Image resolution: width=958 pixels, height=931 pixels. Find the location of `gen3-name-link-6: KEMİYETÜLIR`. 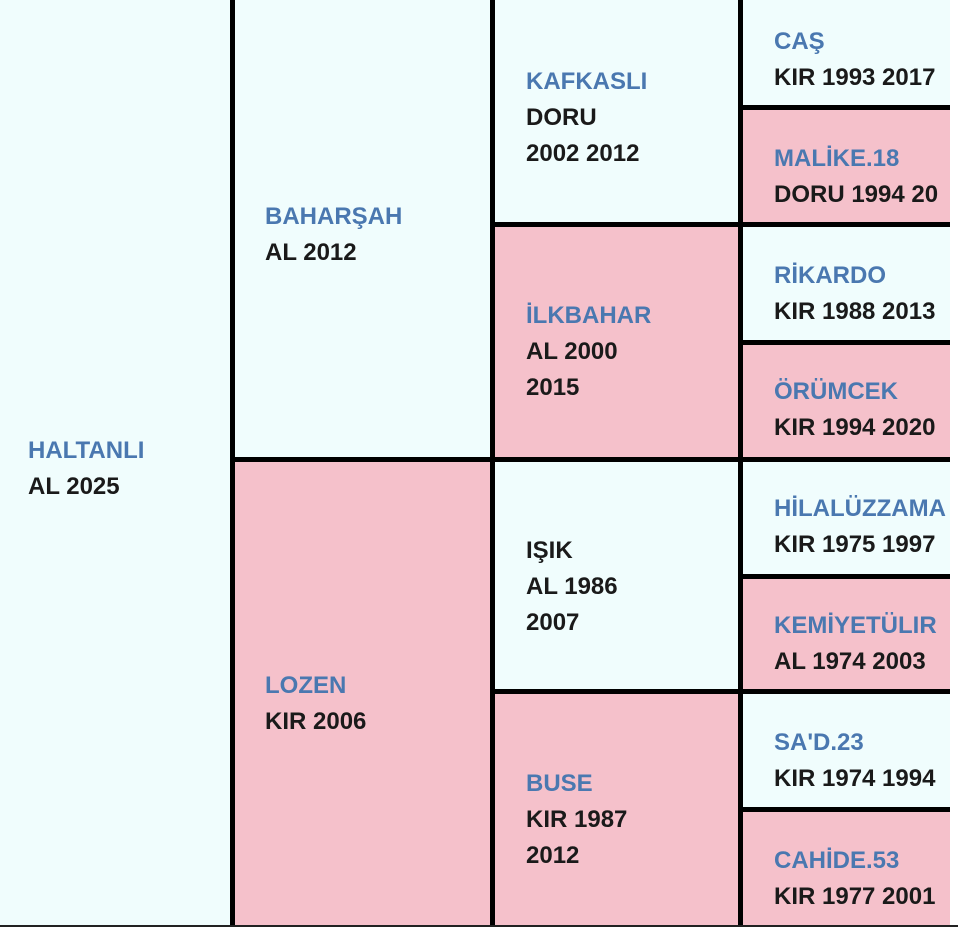

gen3-name-link-6: KEMİYETÜLIR is located at coordinates (855, 625).